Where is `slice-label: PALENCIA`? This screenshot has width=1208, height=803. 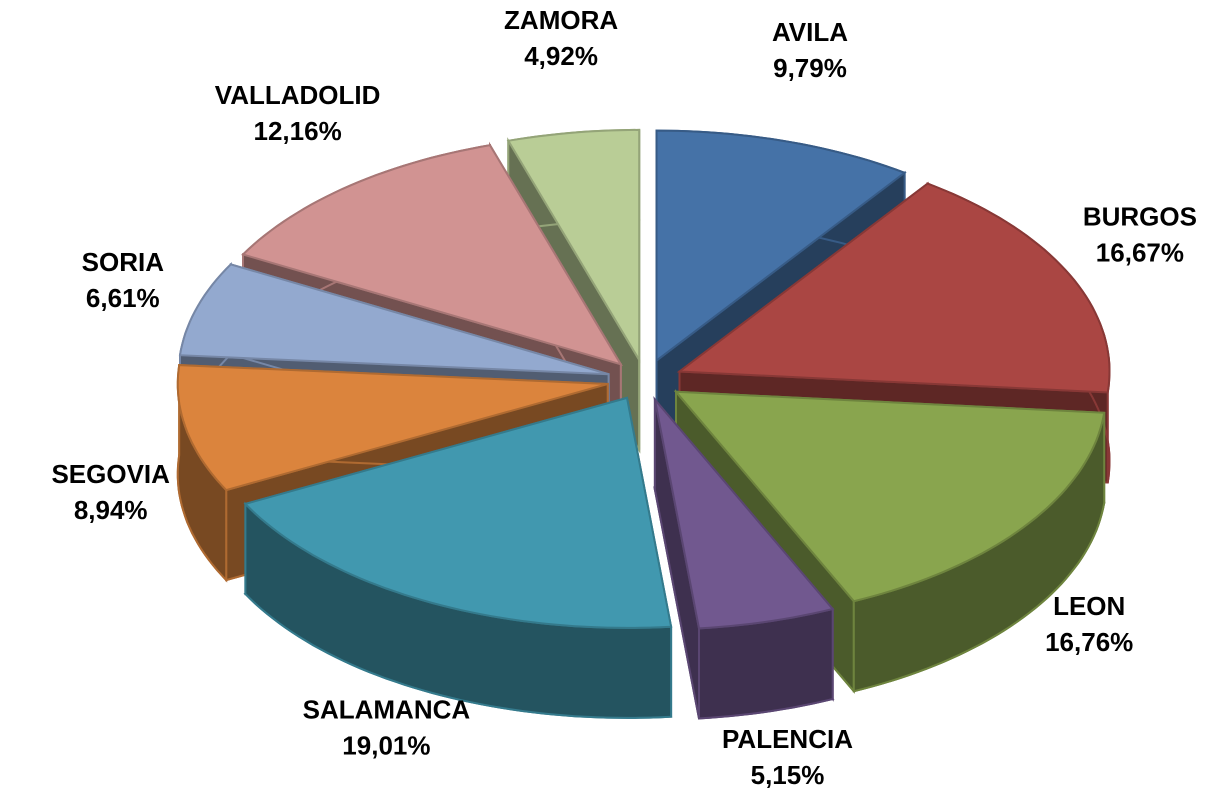
slice-label: PALENCIA is located at coordinates (787, 739).